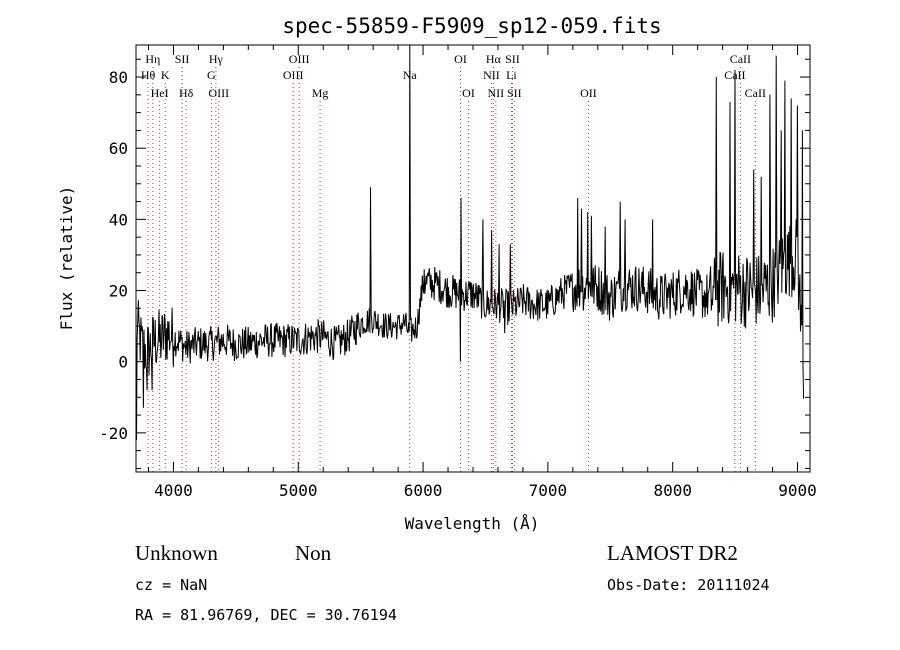 Image resolution: width=900 pixels, height=650 pixels. What do you see at coordinates (118, 148) in the screenshot?
I see `y-tick-label: 60` at bounding box center [118, 148].